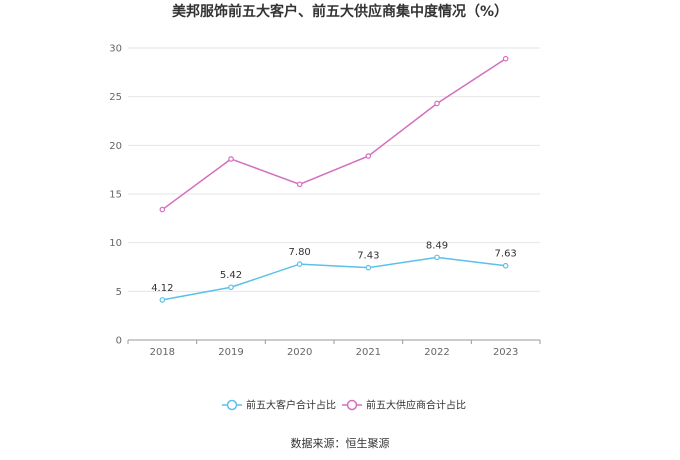  What do you see at coordinates (506, 254) in the screenshot?
I see `data-label: 7.63` at bounding box center [506, 254].